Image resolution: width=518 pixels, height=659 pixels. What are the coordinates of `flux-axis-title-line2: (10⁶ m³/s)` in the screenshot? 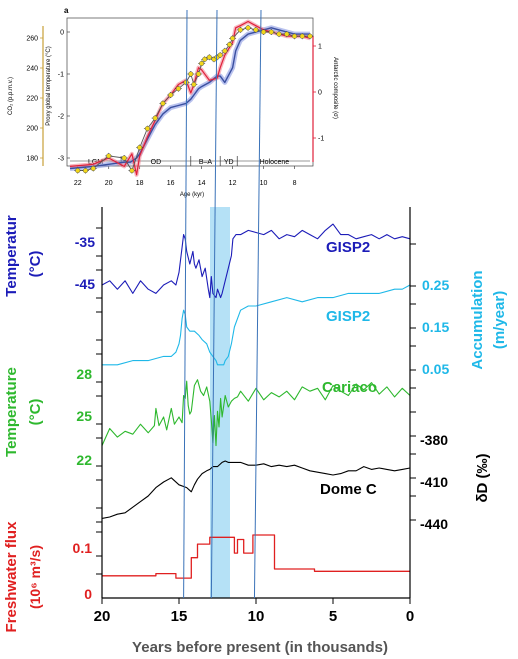 It's located at (35, 577).